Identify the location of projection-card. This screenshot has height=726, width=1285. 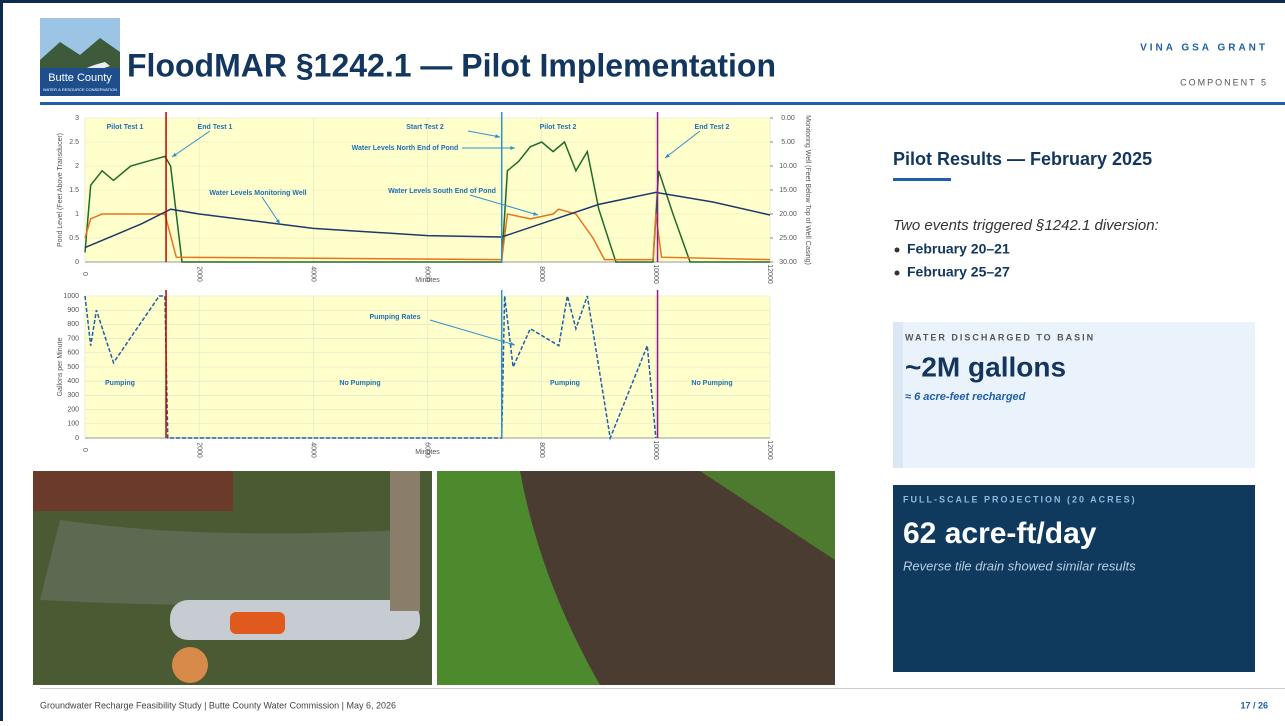
(1074, 578).